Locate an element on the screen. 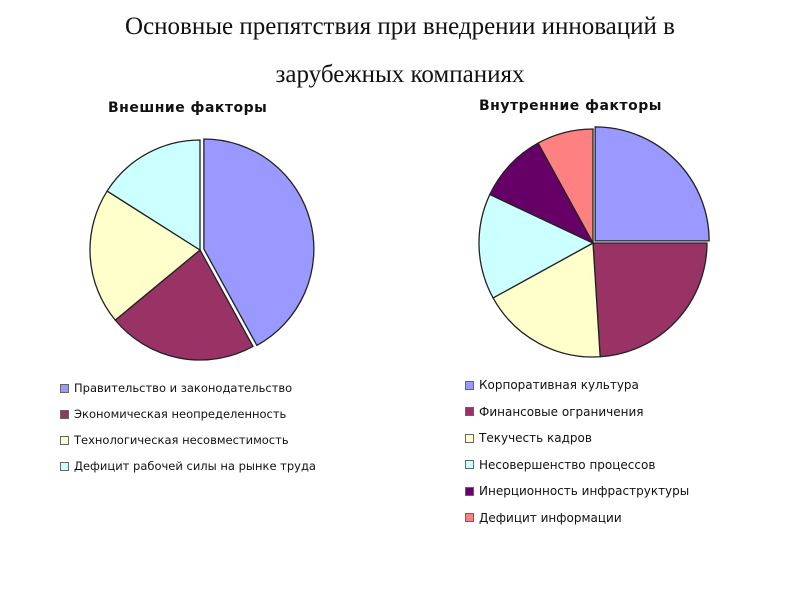 The width and height of the screenshot is (800, 600). legend-label: Дефицит рабочей силы на рынке труда is located at coordinates (195, 466).